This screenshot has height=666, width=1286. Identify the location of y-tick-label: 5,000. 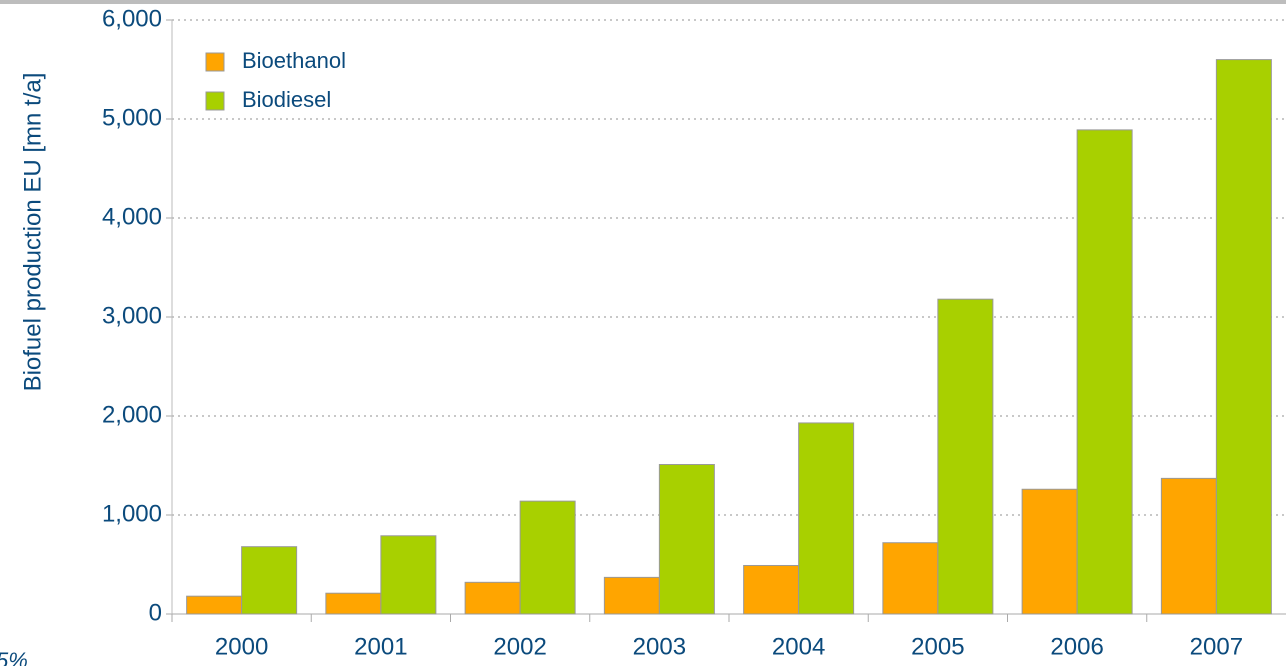
(132, 117).